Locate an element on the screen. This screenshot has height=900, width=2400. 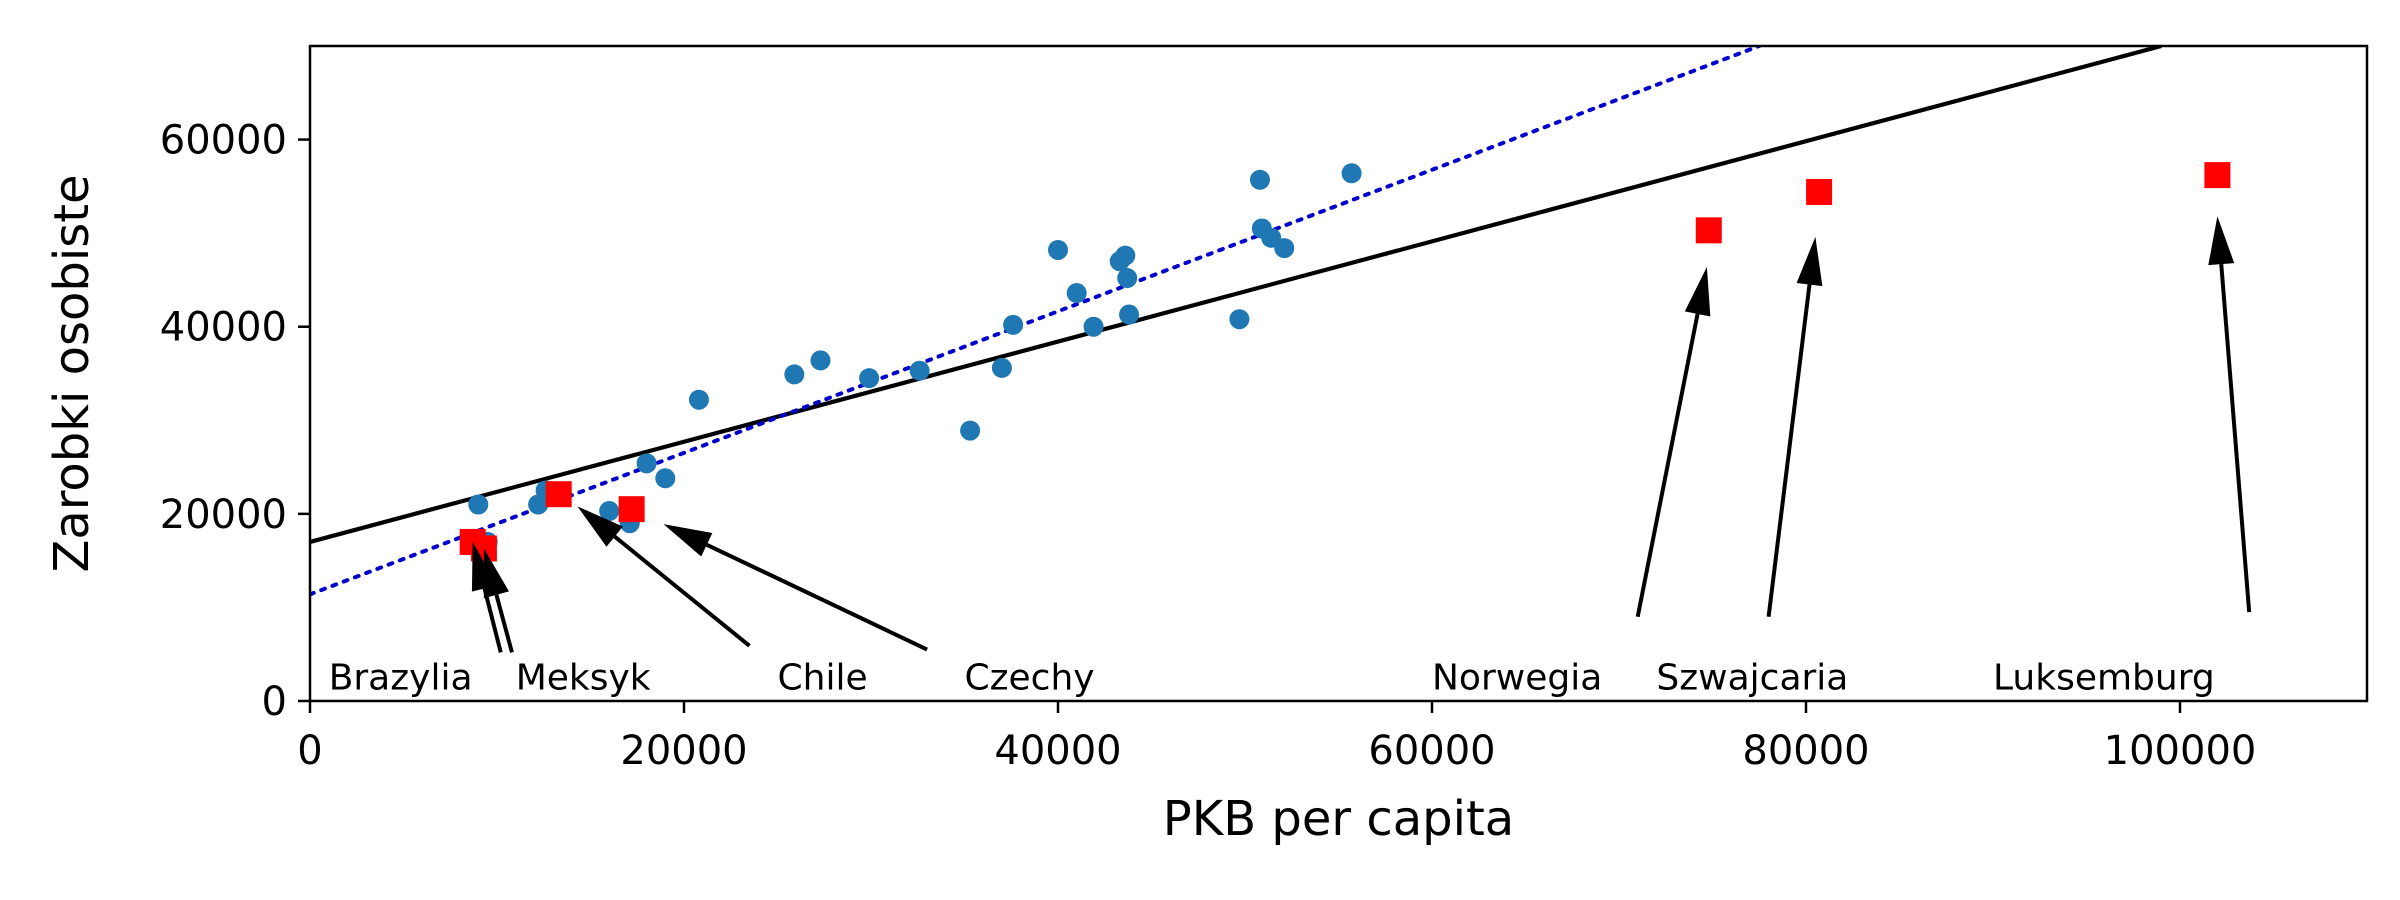
y-tick-label: 40000 is located at coordinates (223, 328).